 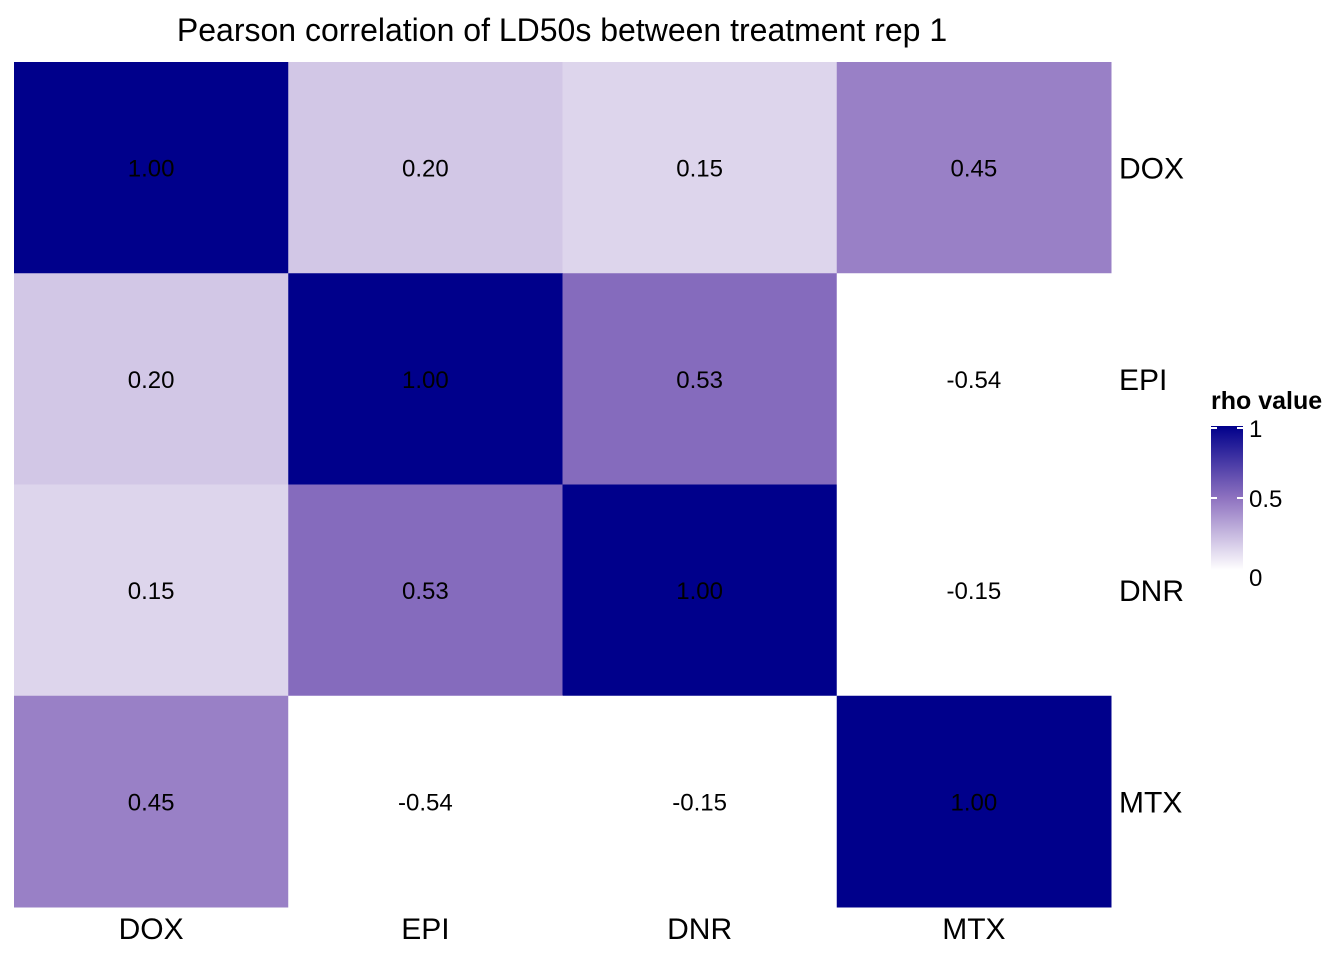 I want to click on heatmap-cell-dnr-mtx, so click(x=974, y=590).